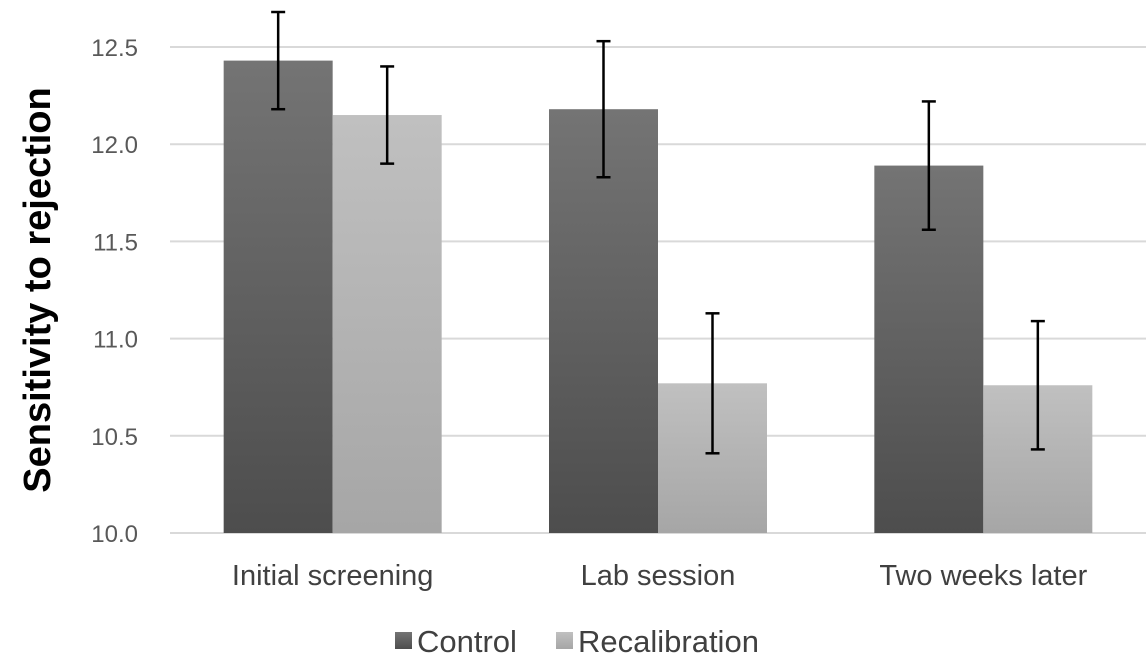 The image size is (1146, 662). What do you see at coordinates (467, 641) in the screenshot?
I see `legend-label: Control` at bounding box center [467, 641].